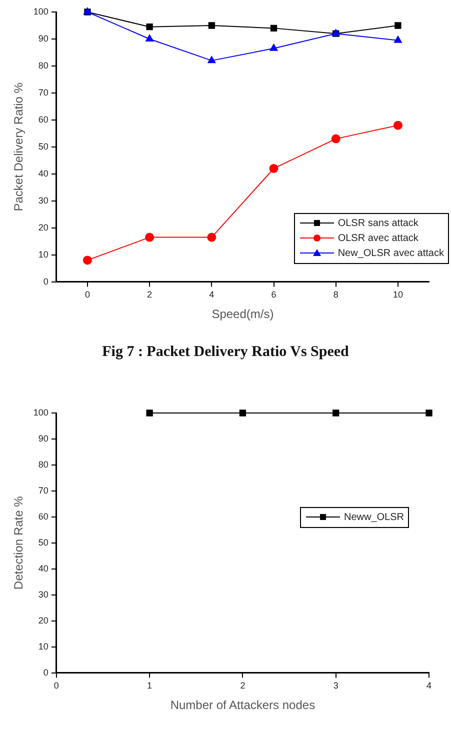 This screenshot has height=753, width=451. What do you see at coordinates (378, 239) in the screenshot?
I see `legend-label: OLSR avec attack` at bounding box center [378, 239].